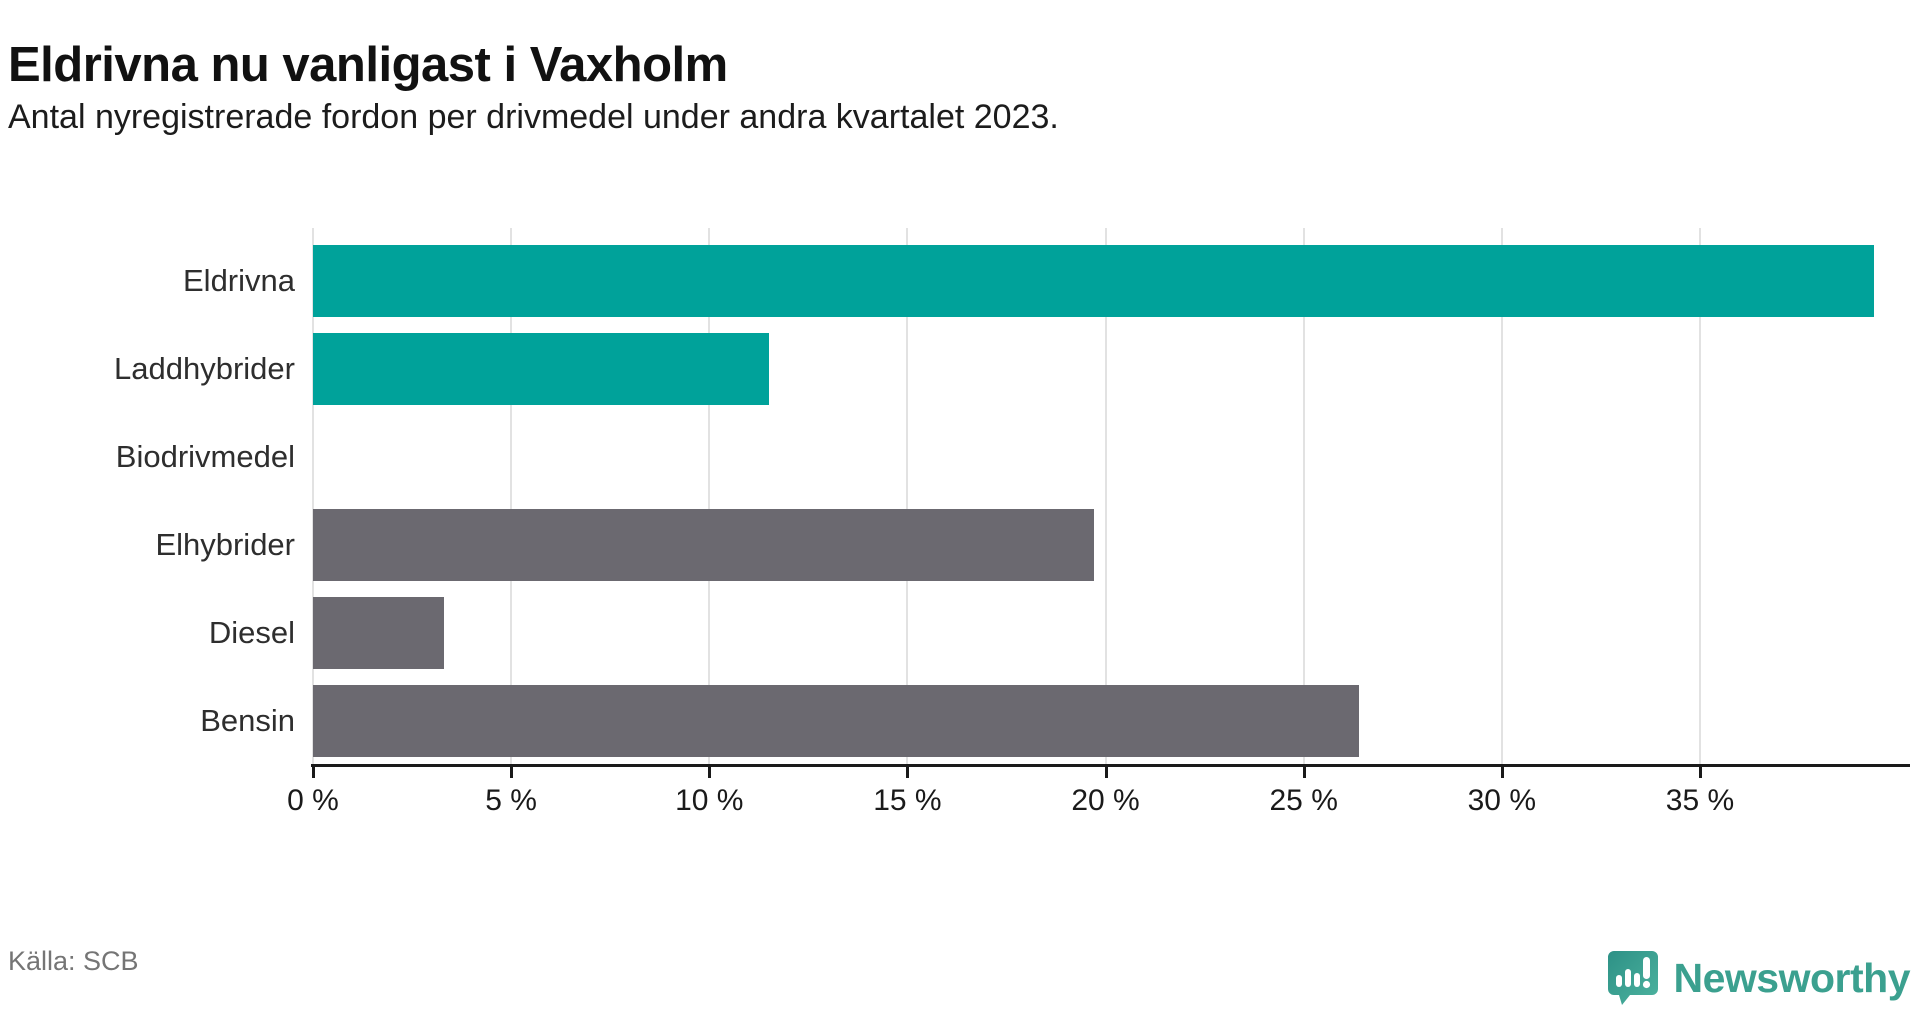 The width and height of the screenshot is (1920, 1010). What do you see at coordinates (1105, 800) in the screenshot?
I see `tick-label: 20 %` at bounding box center [1105, 800].